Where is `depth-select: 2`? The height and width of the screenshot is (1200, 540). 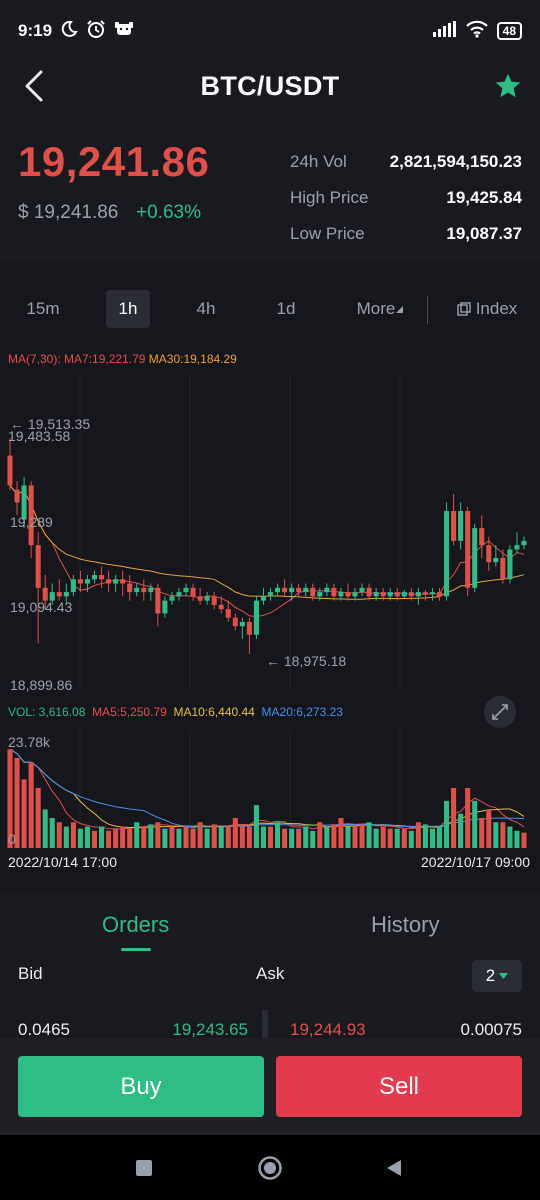
depth-select: 2 is located at coordinates (497, 976).